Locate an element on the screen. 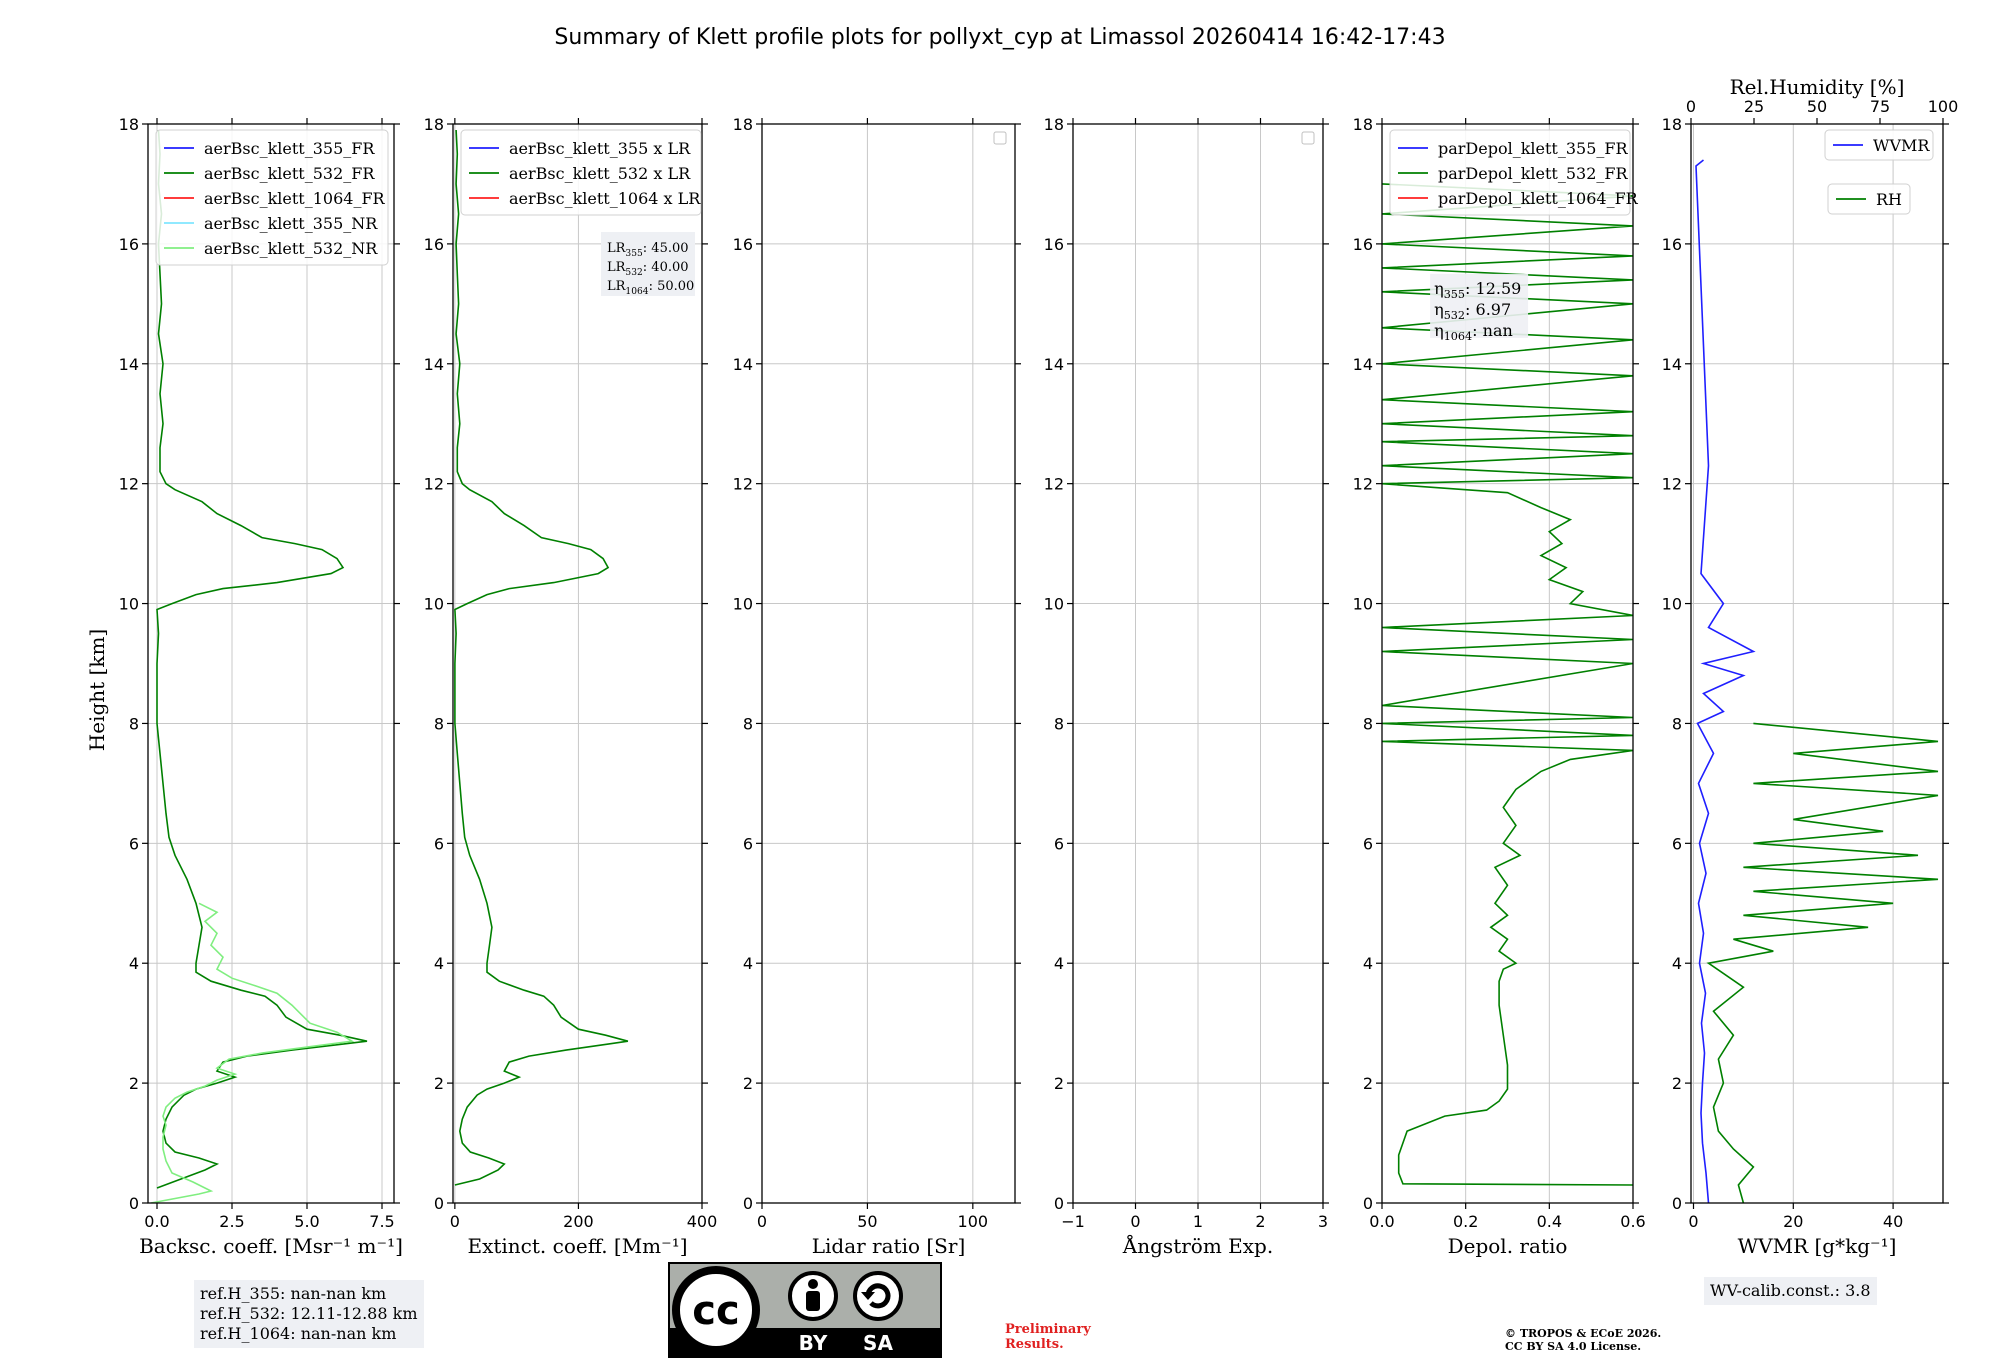 This screenshot has width=2000, height=1360. refbox-line-355: ref.H_355: nan-nan km is located at coordinates (293, 1293).